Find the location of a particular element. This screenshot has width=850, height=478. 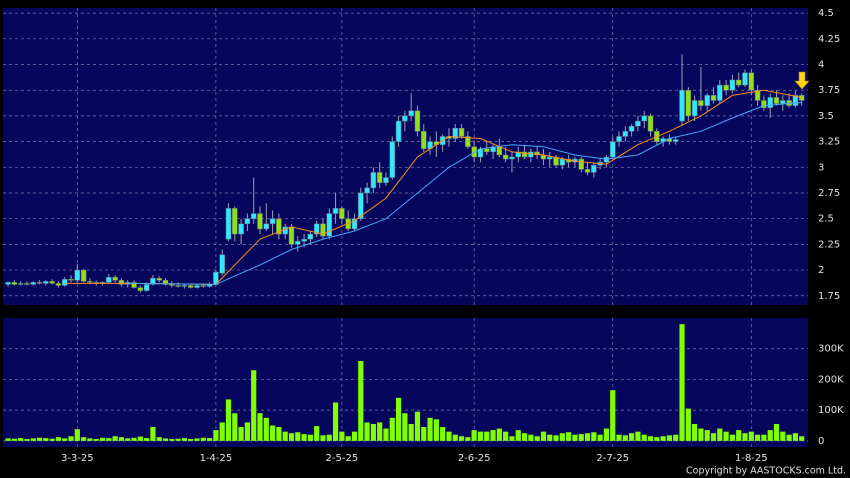

copyright: Copyright by AASTOCKS.com Ltd. is located at coordinates (766, 471).